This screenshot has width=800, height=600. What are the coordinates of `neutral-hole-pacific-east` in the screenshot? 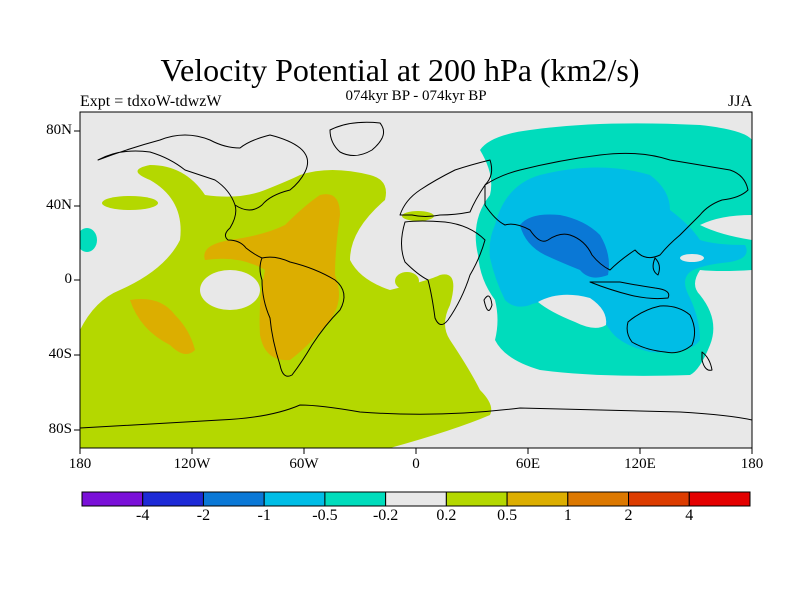 It's located at (692, 258).